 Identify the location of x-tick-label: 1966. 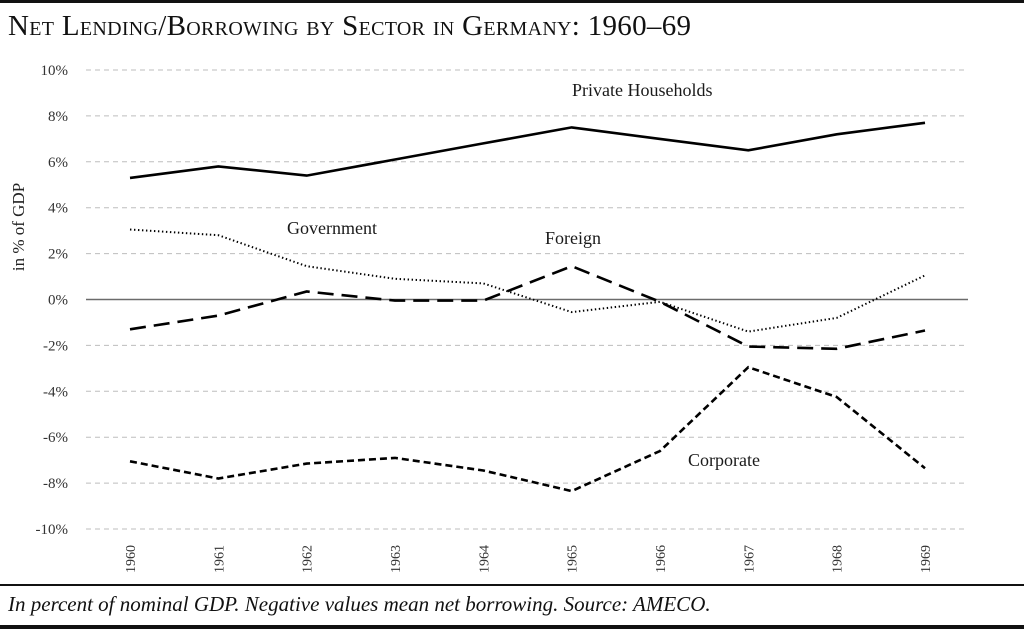
(661, 559).